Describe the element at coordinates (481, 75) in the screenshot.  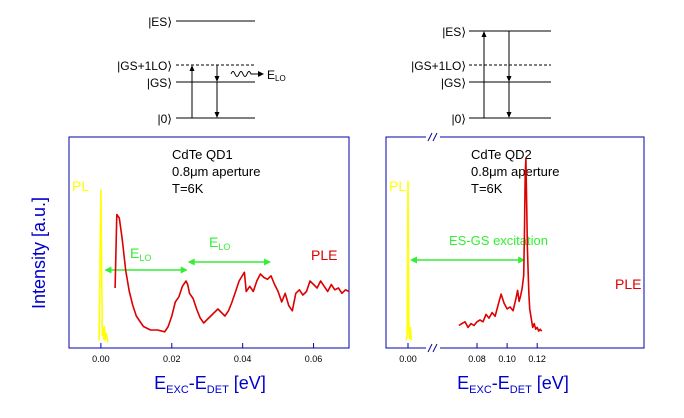
I see `level-diagram-2: |ES⟩ |GS+1LO⟩ |GS⟩ |0⟩` at that location.